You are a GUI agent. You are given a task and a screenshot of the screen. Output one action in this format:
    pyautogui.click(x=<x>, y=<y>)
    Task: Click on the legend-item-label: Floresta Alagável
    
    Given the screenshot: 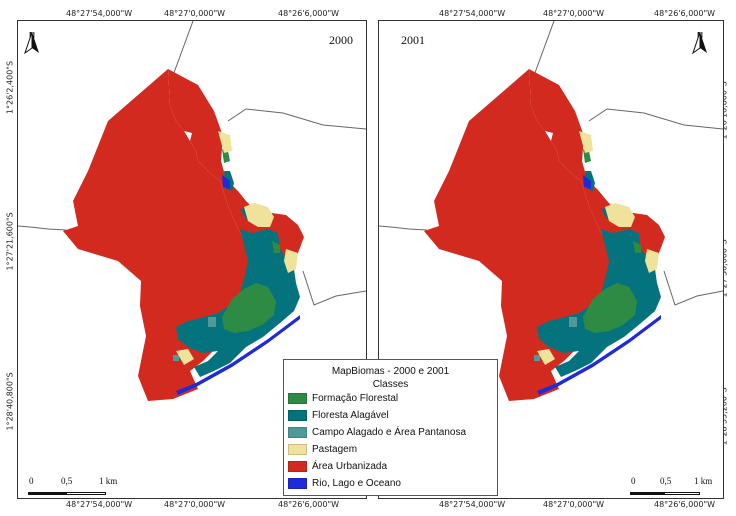 What is the action you would take?
    pyautogui.click(x=350, y=415)
    